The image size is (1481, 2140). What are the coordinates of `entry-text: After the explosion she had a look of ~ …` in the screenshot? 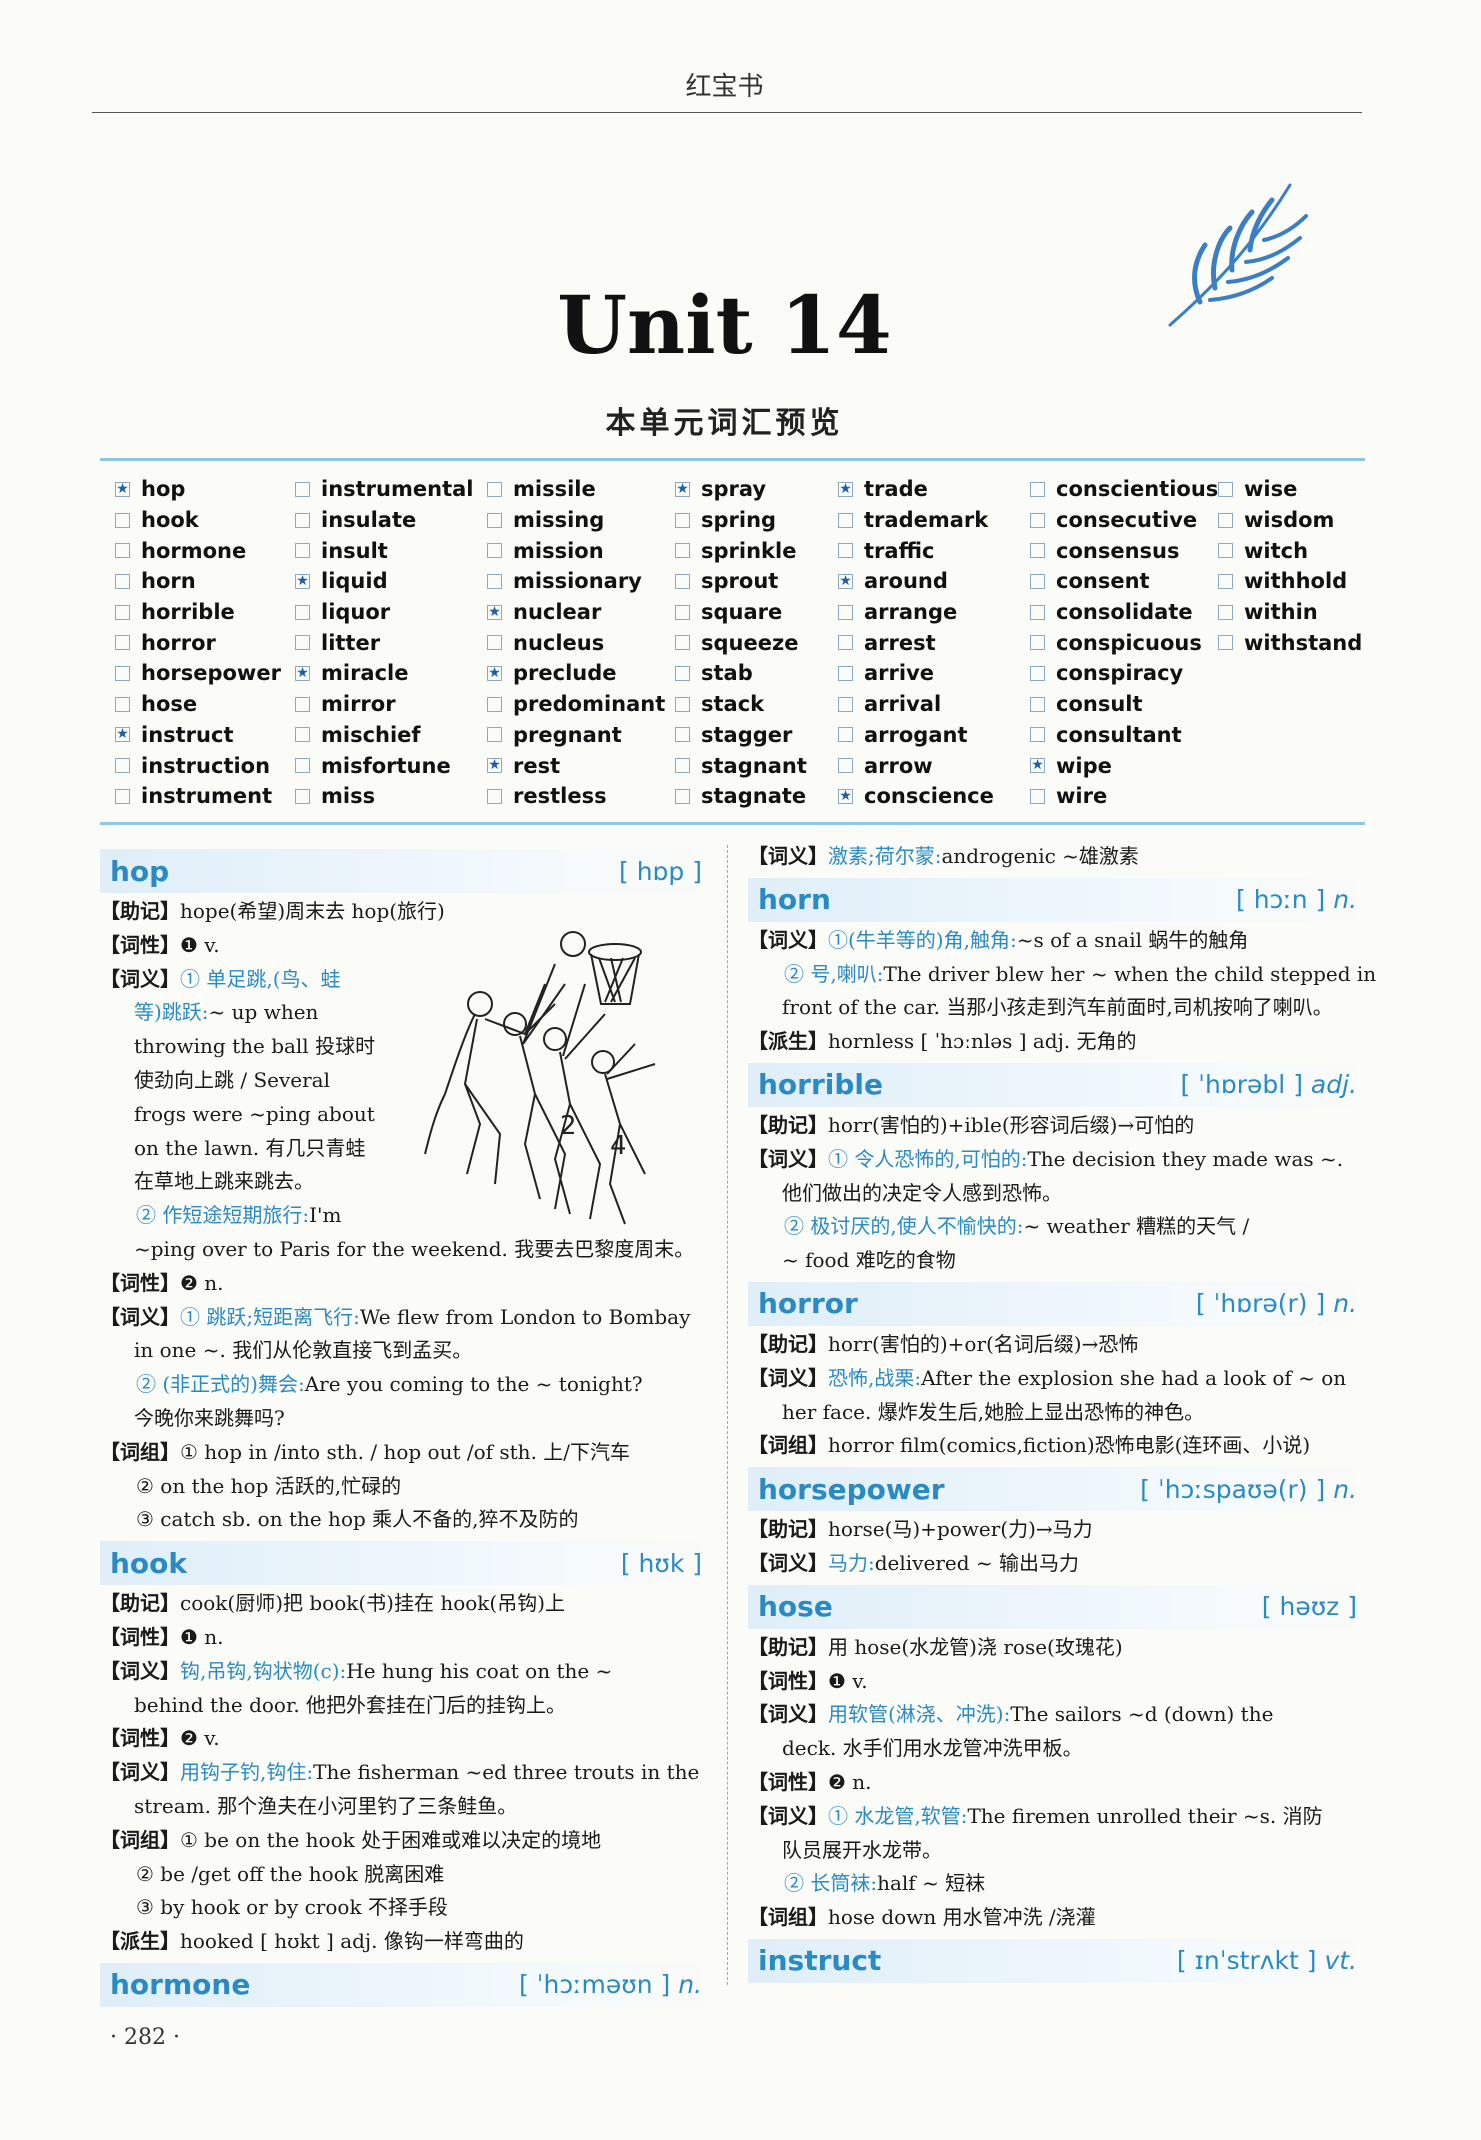 It's located at (1134, 1377).